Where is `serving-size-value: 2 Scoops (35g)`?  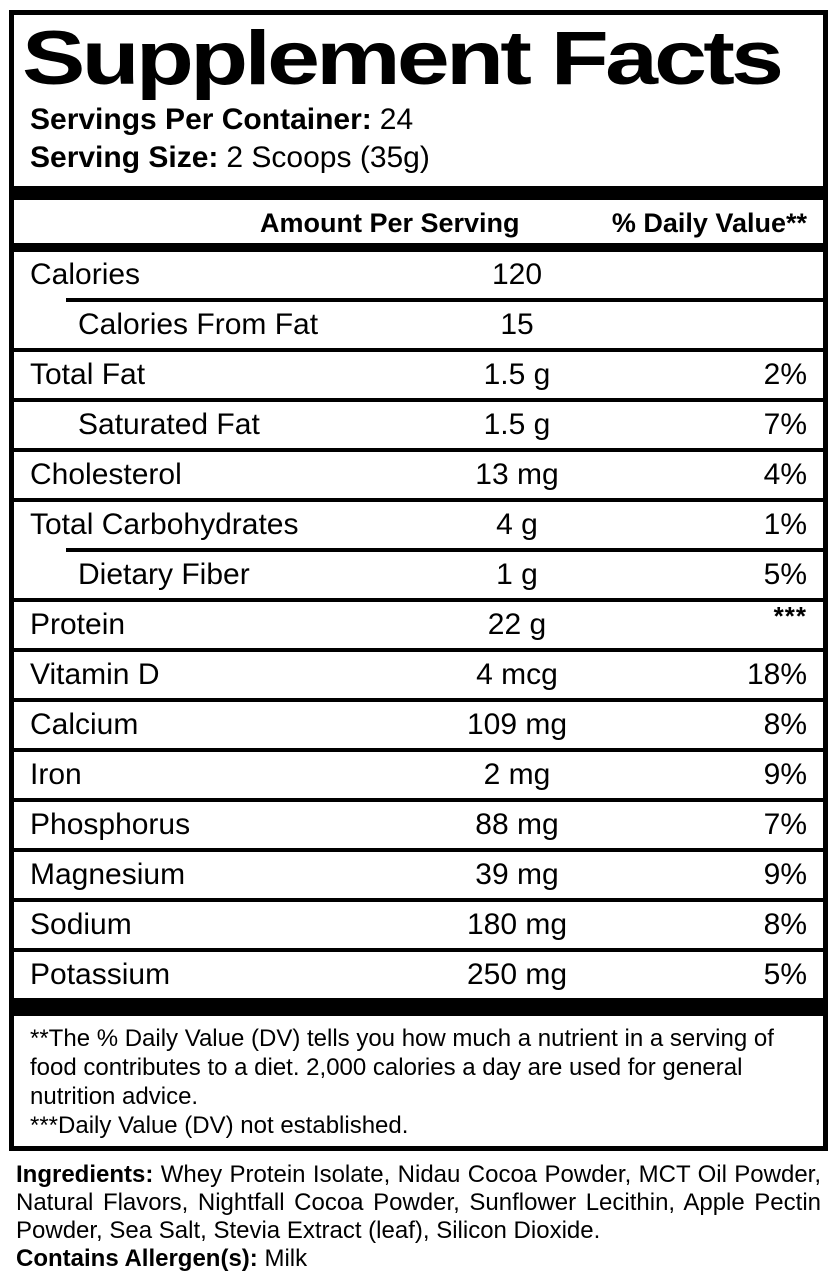
serving-size-value: 2 Scoops (35g) is located at coordinates (328, 157).